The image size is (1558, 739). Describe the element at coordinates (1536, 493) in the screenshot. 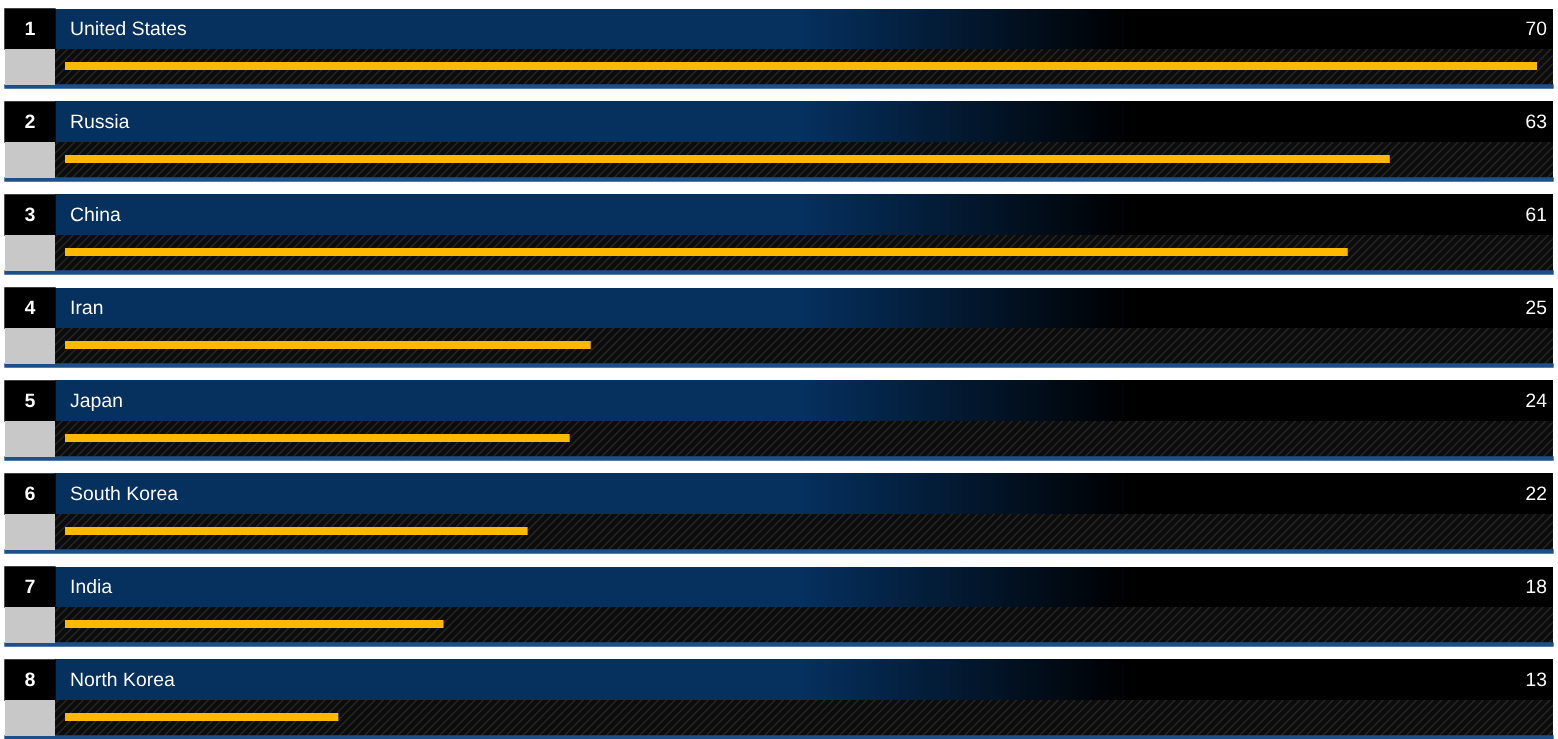

I see `data-label: 22` at that location.